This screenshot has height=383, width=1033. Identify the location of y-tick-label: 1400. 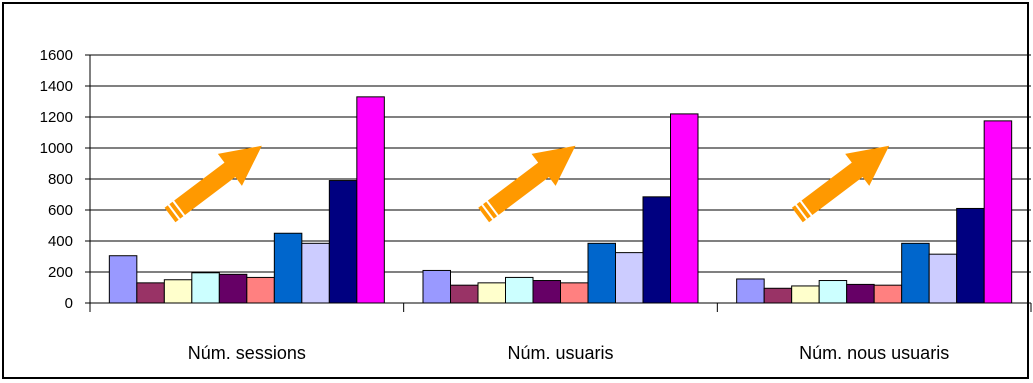
(56, 86).